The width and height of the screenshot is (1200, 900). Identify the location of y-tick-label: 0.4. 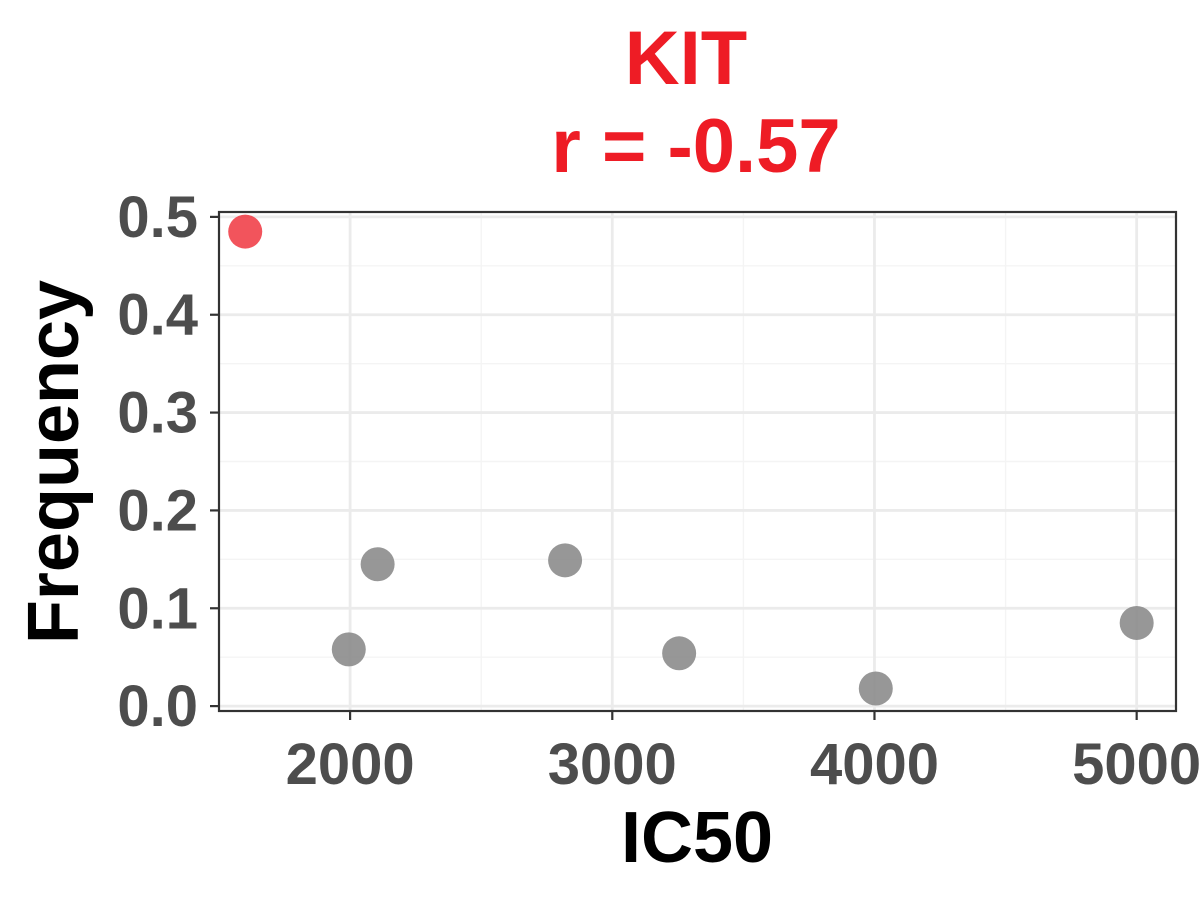
(157, 315).